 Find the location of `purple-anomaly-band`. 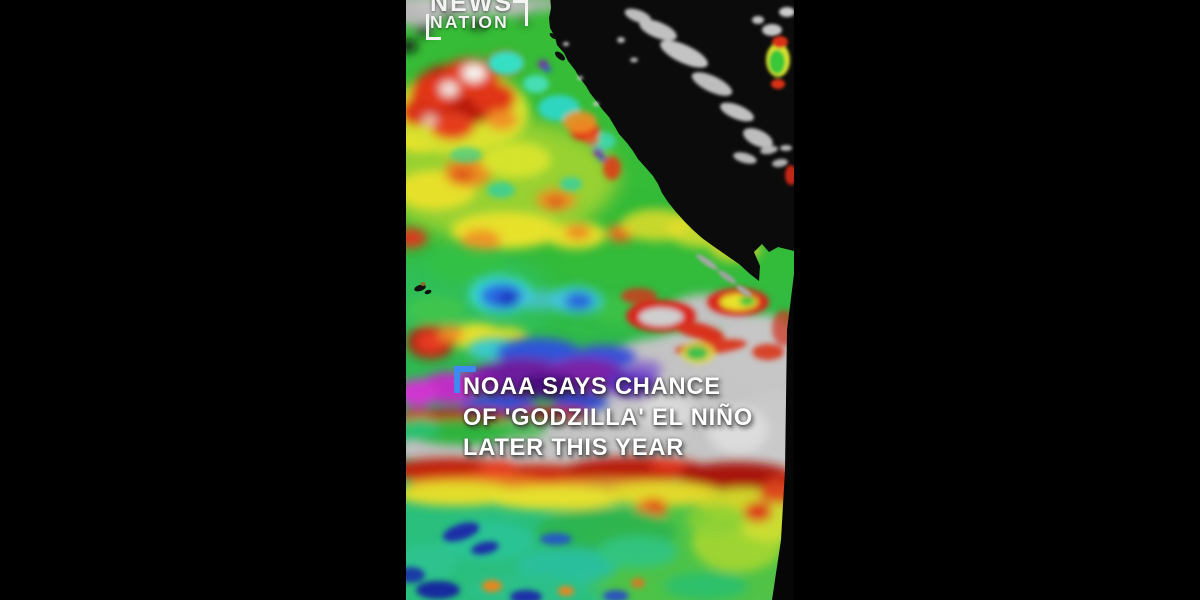

purple-anomaly-band is located at coordinates (534, 391).